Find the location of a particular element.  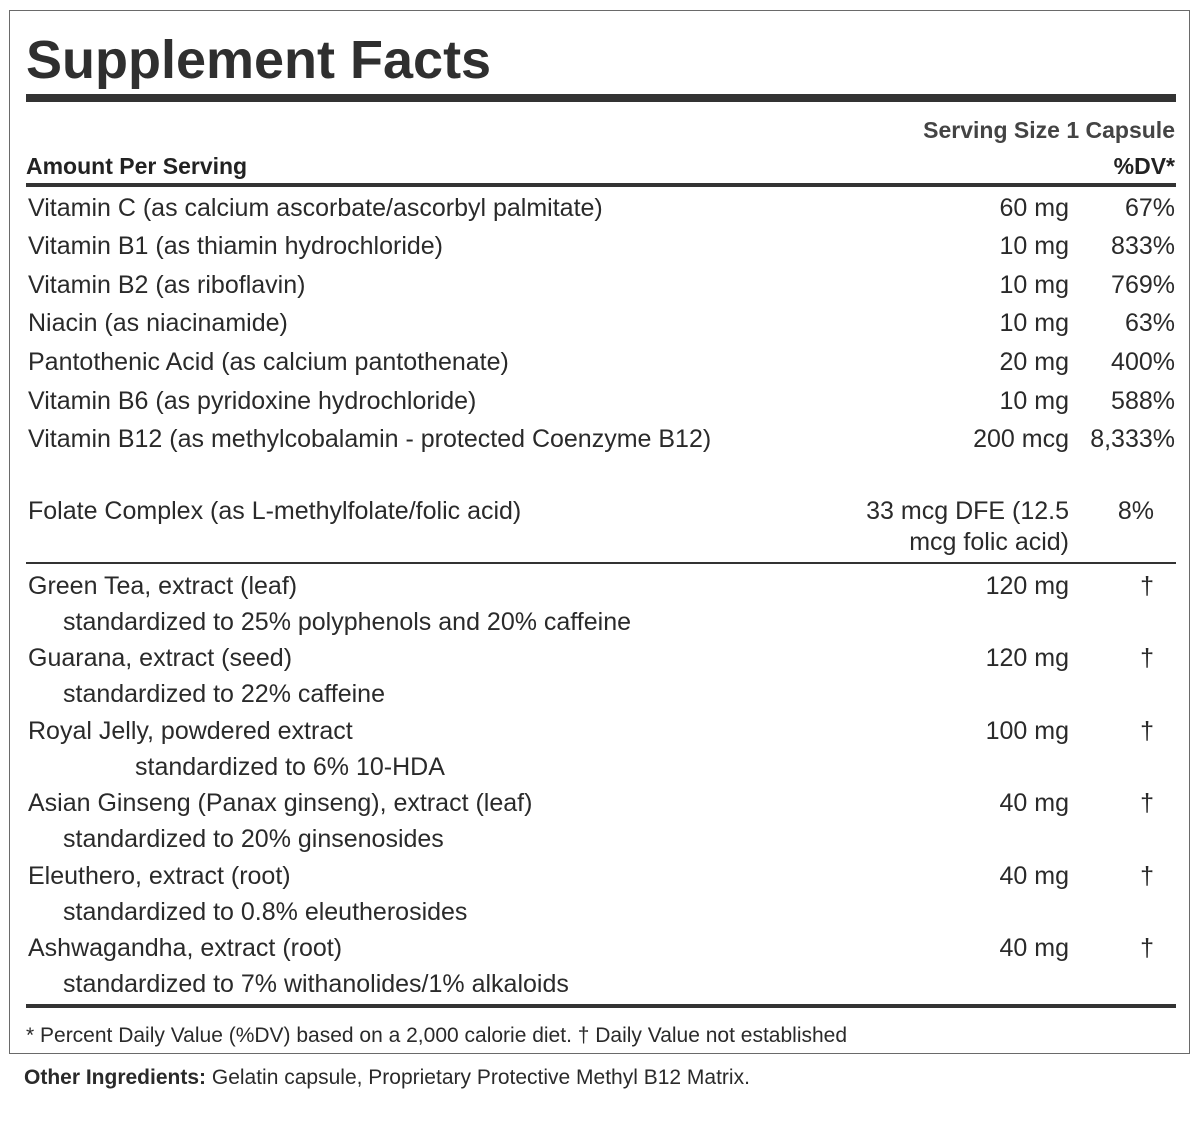

botanical-name: Ashwagandha, extract (root) is located at coordinates (185, 948).